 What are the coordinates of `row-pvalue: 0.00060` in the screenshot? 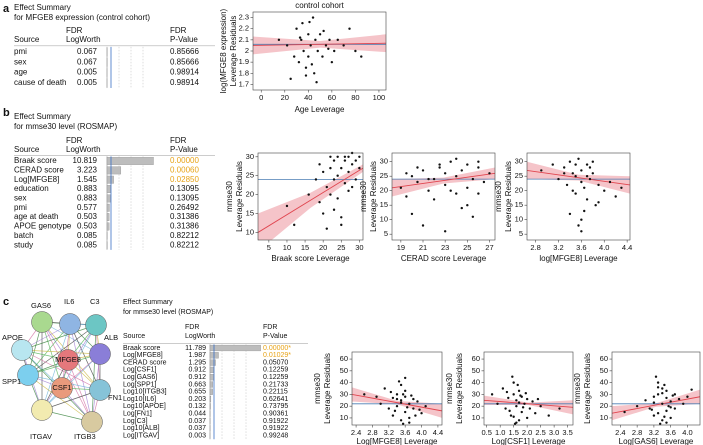 It's located at (184, 169).